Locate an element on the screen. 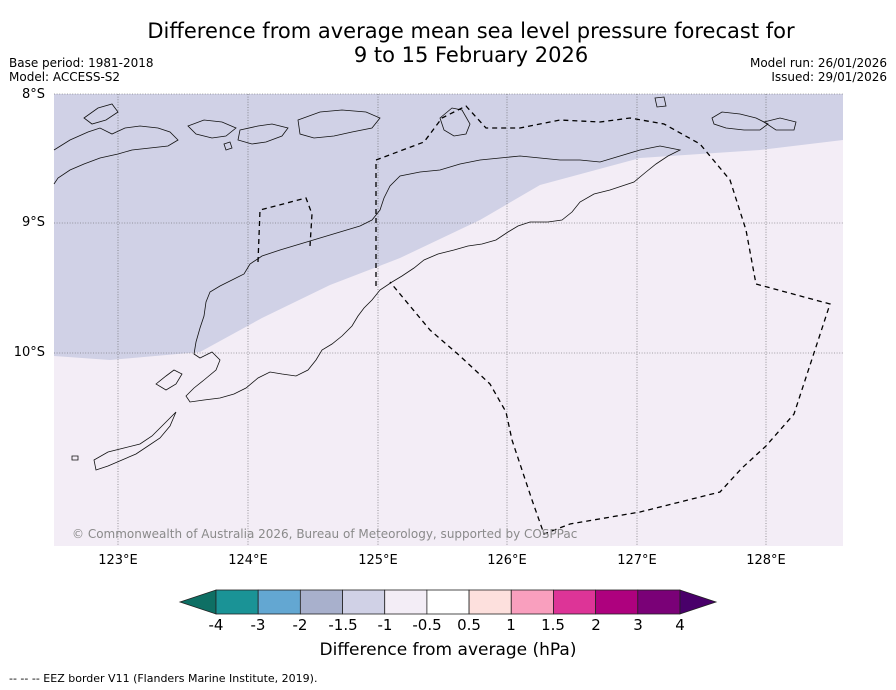 This screenshot has width=896, height=690. colorbar-tick: 2 is located at coordinates (596, 625).